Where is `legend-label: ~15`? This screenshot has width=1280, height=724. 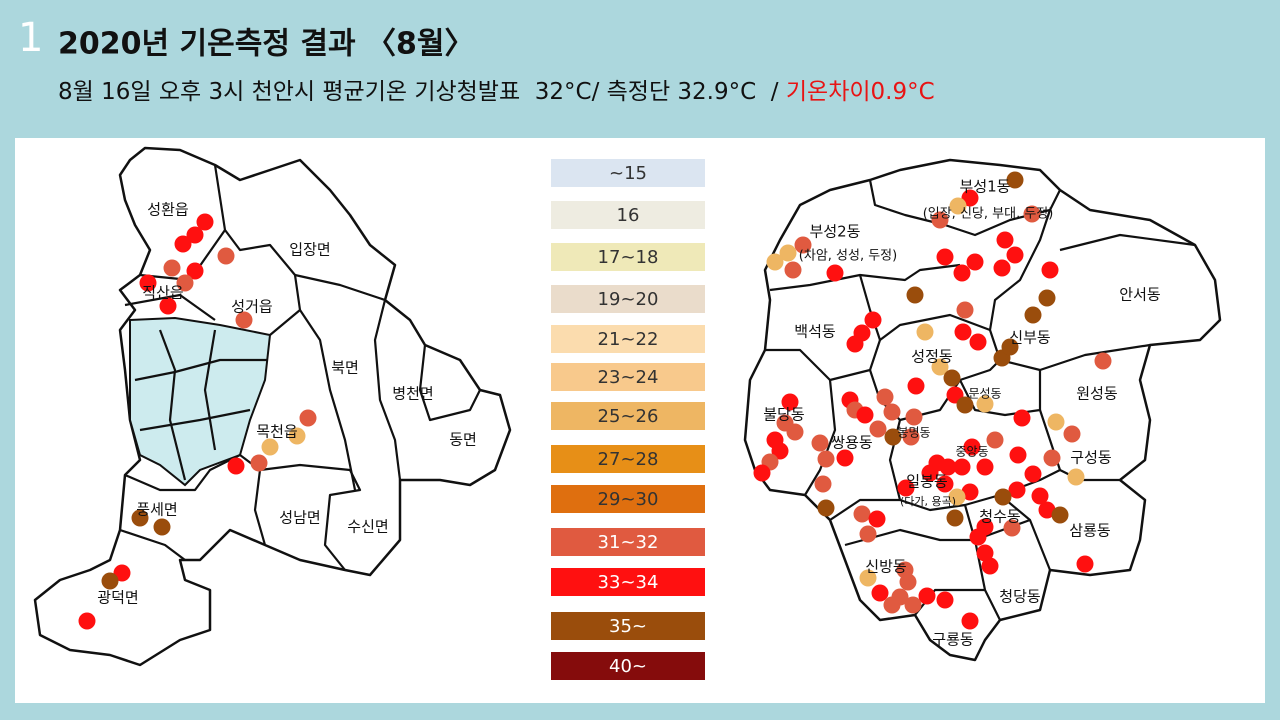
legend-label: ~15 is located at coordinates (628, 173).